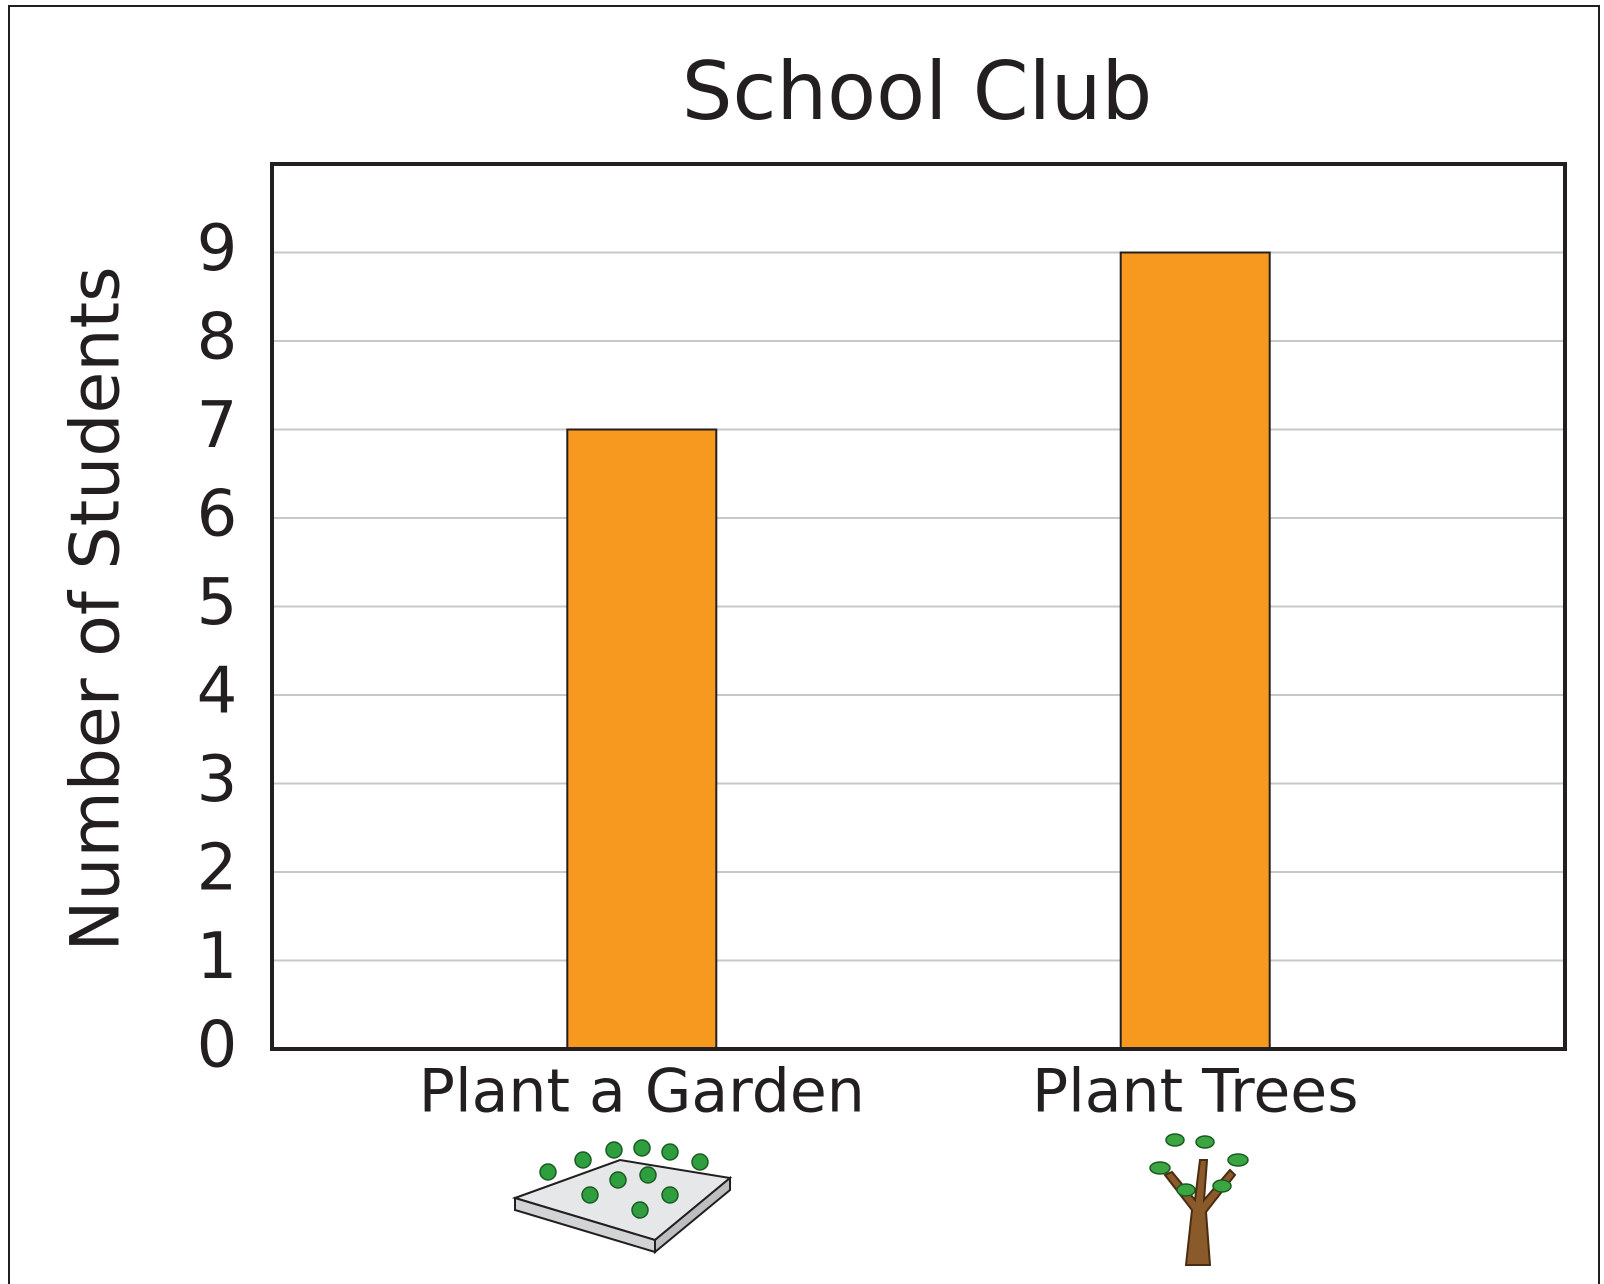  Describe the element at coordinates (217, 338) in the screenshot. I see `y-tick-label: 8` at that location.